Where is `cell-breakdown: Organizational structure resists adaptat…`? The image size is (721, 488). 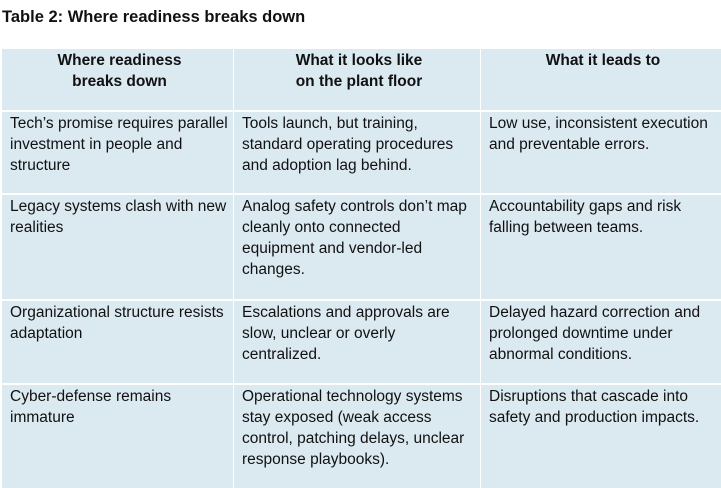
cell-breakdown: Organizational structure resists adaptat… is located at coordinates (118, 342).